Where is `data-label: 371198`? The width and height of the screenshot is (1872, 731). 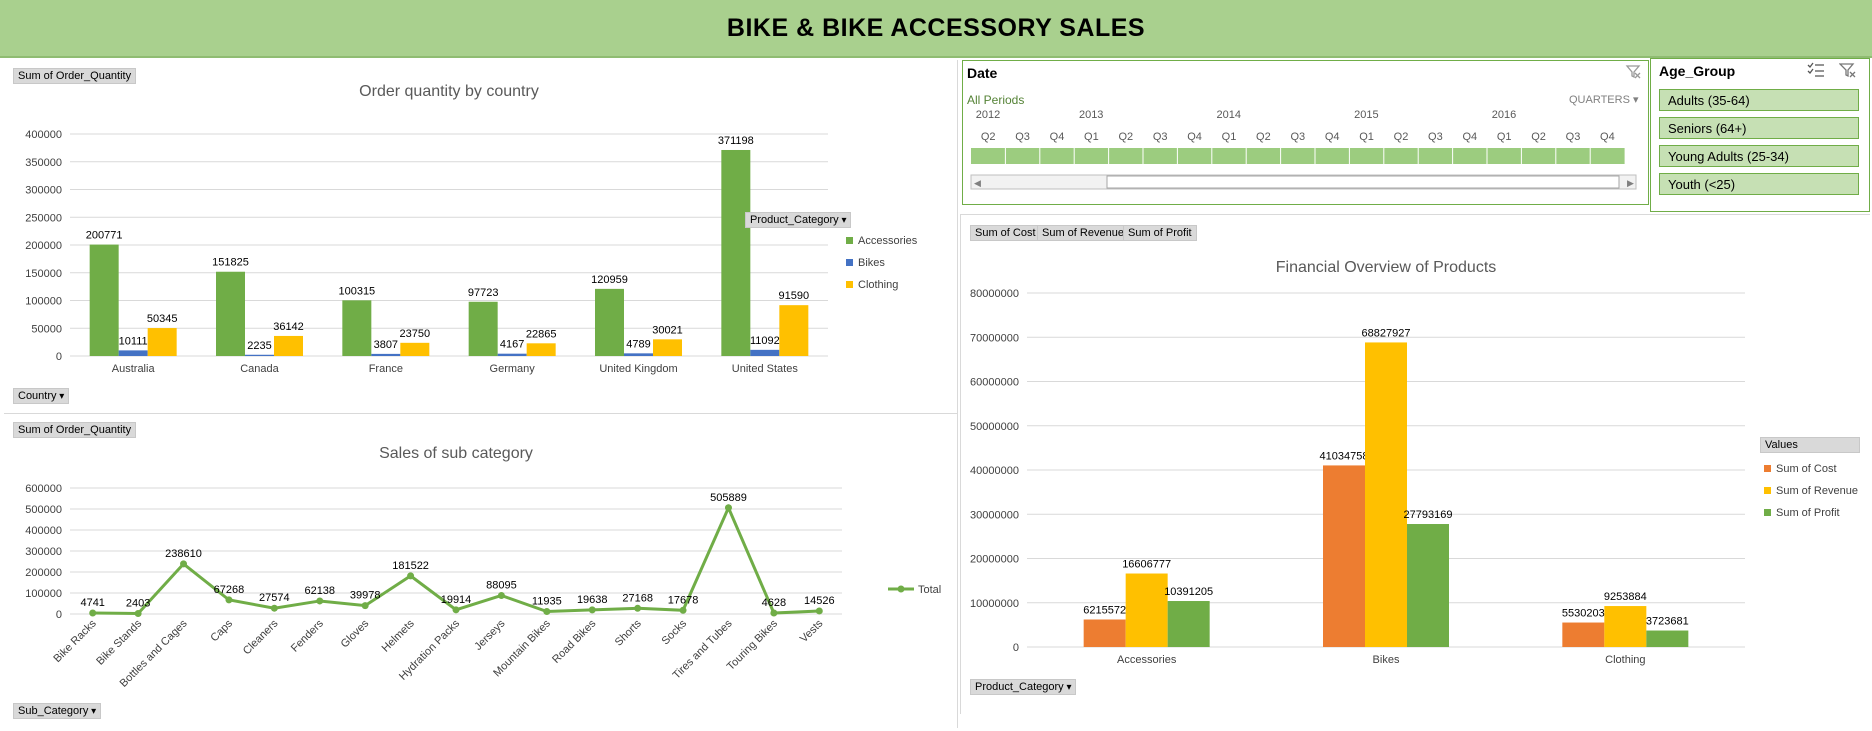 data-label: 371198 is located at coordinates (736, 141).